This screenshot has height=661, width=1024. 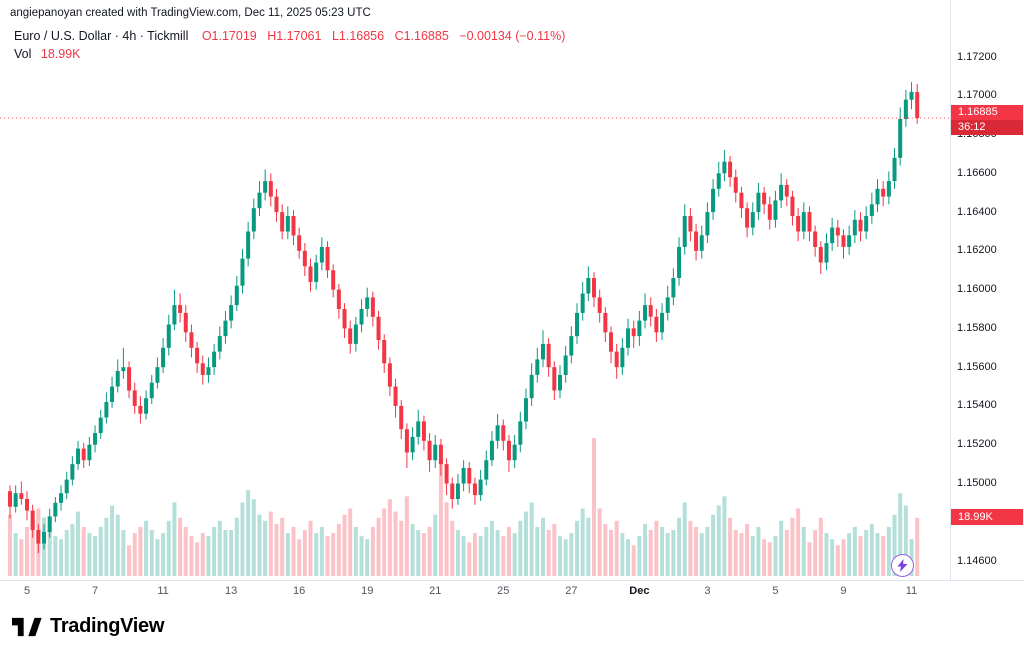 I want to click on time-axis-label: 27, so click(x=571, y=591).